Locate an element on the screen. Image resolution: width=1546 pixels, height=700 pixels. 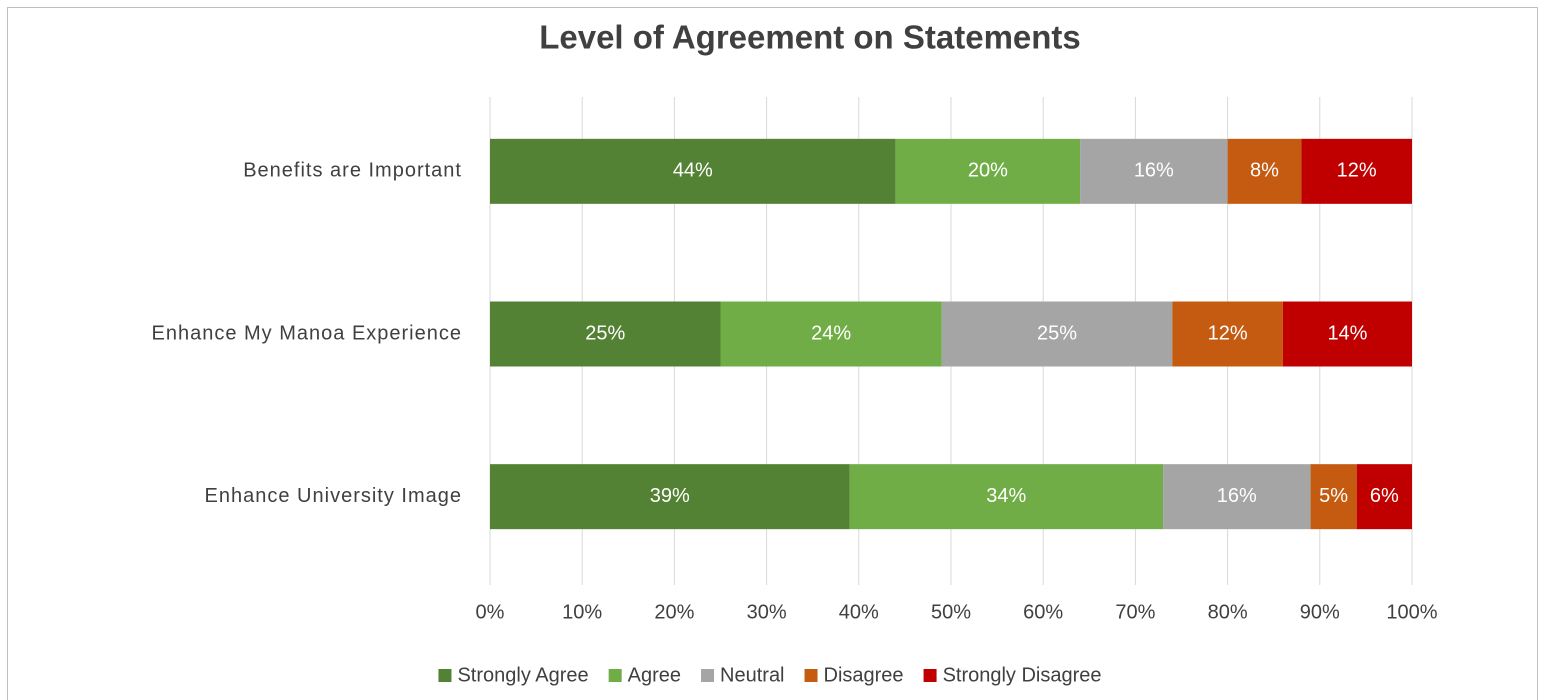
x-tick-label: 30% is located at coordinates (767, 612).